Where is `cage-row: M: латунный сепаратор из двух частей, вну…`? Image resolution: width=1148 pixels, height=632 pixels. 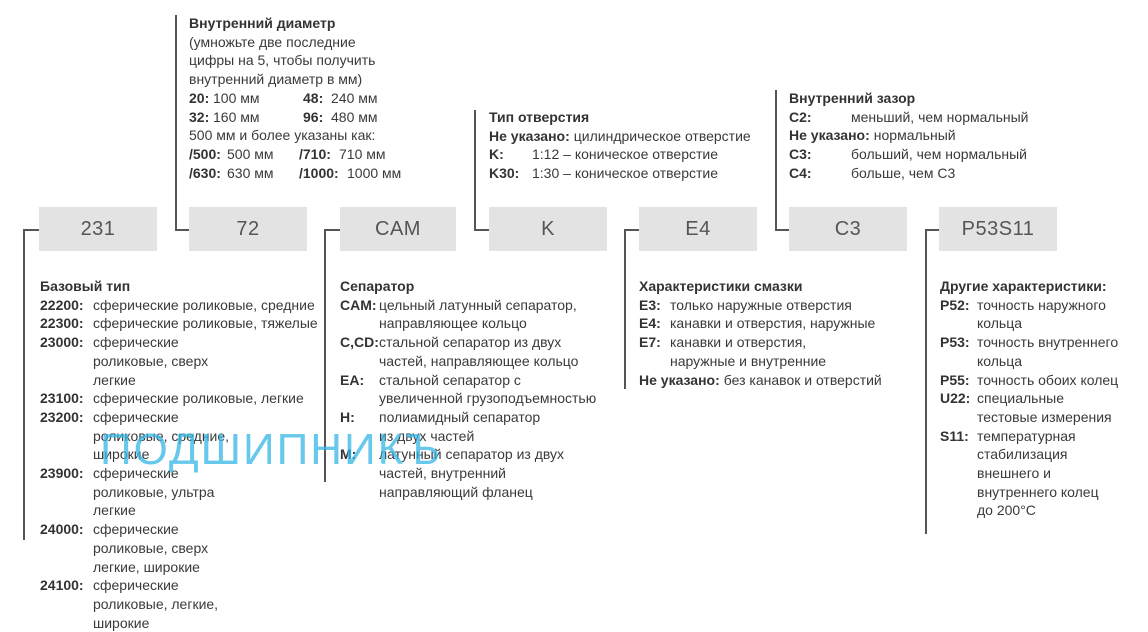 cage-row: M: латунный сепаратор из двух частей, вну… is located at coordinates (477, 473).